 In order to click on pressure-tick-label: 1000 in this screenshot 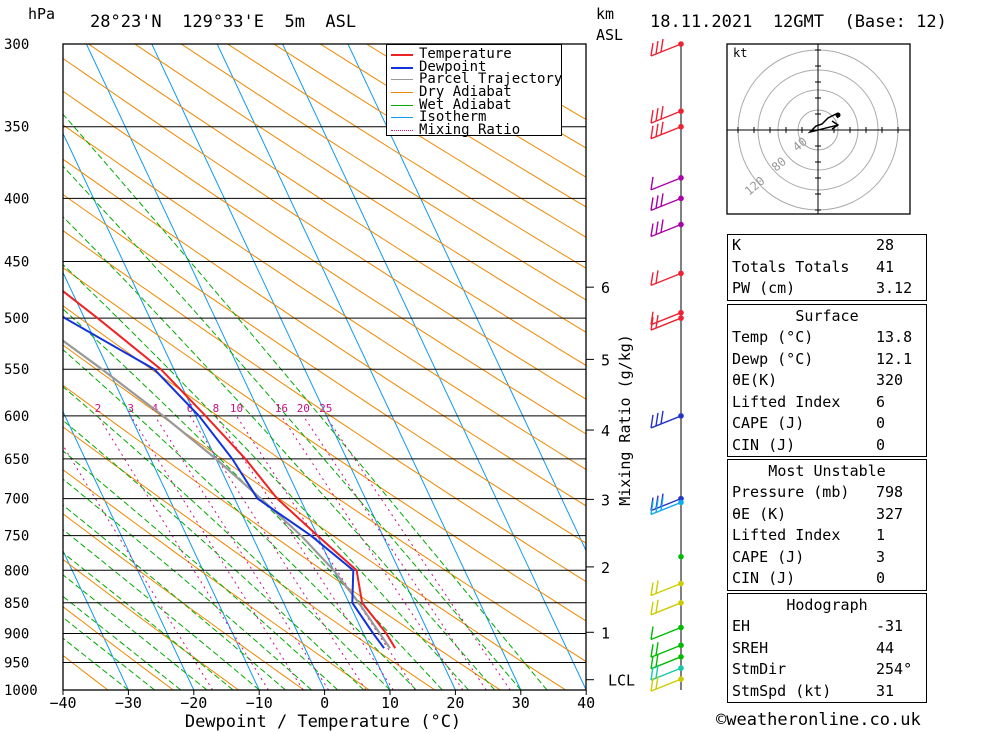, I will do `click(21, 691)`.